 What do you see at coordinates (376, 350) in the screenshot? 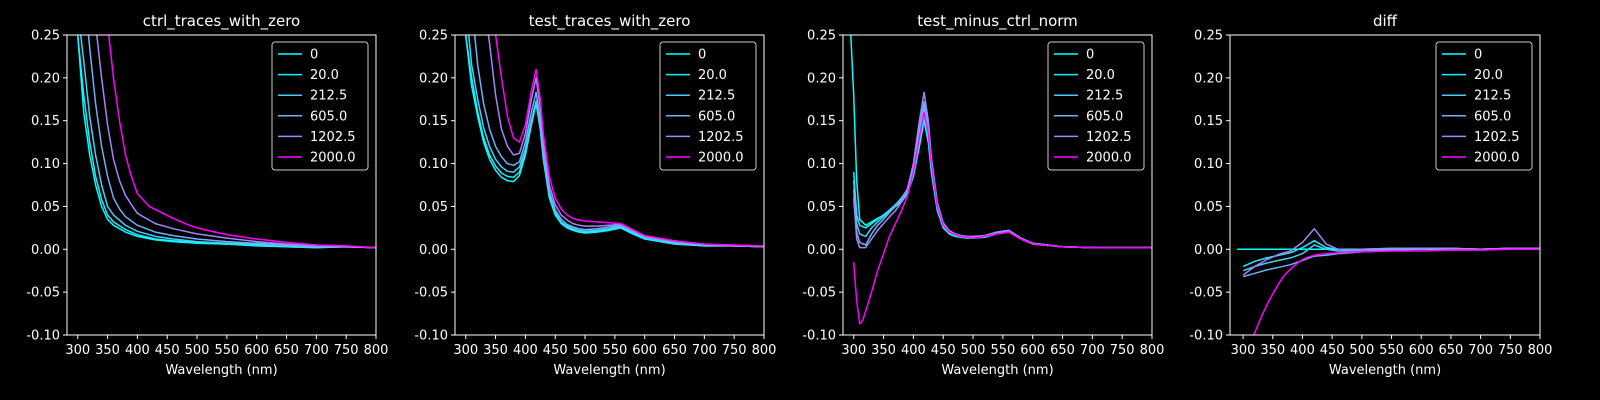
I see `x-tick-label: 800` at bounding box center [376, 350].